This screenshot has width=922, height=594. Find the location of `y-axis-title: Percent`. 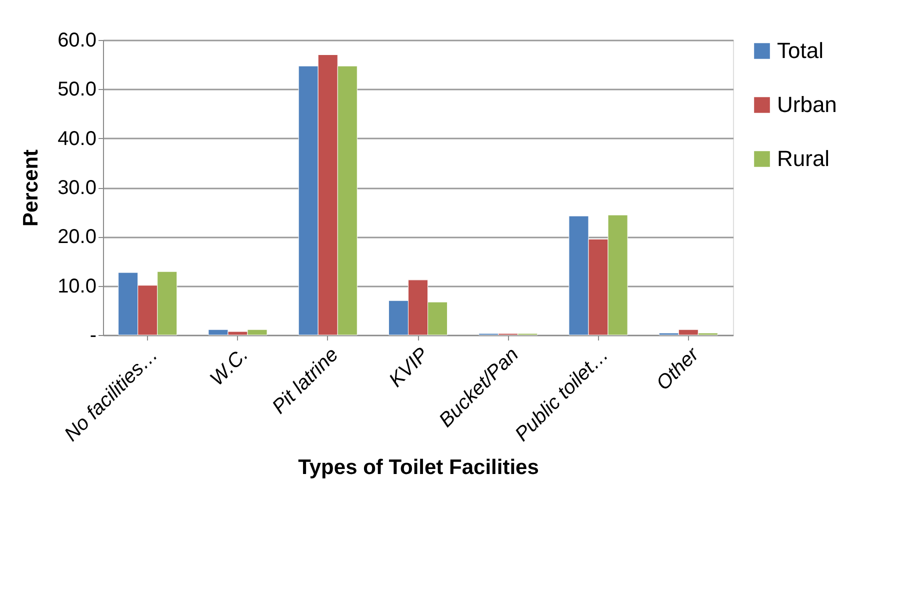

y-axis-title: Percent is located at coordinates (31, 188).